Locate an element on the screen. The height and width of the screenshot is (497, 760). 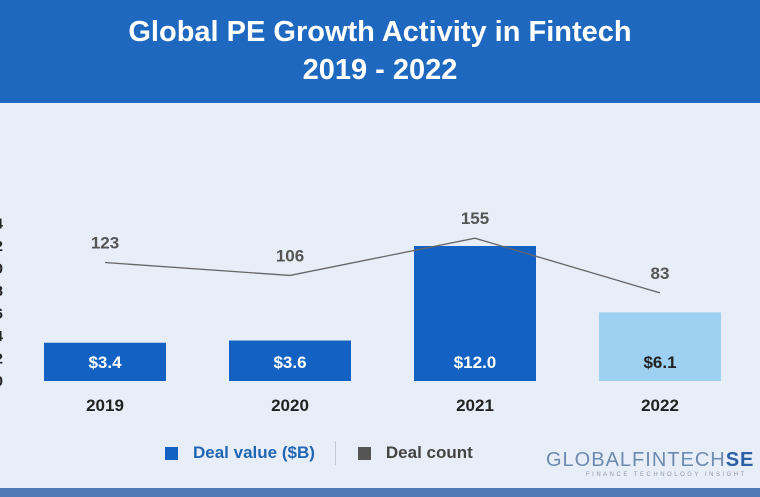
deal-count-label-2022: 83 is located at coordinates (660, 273).